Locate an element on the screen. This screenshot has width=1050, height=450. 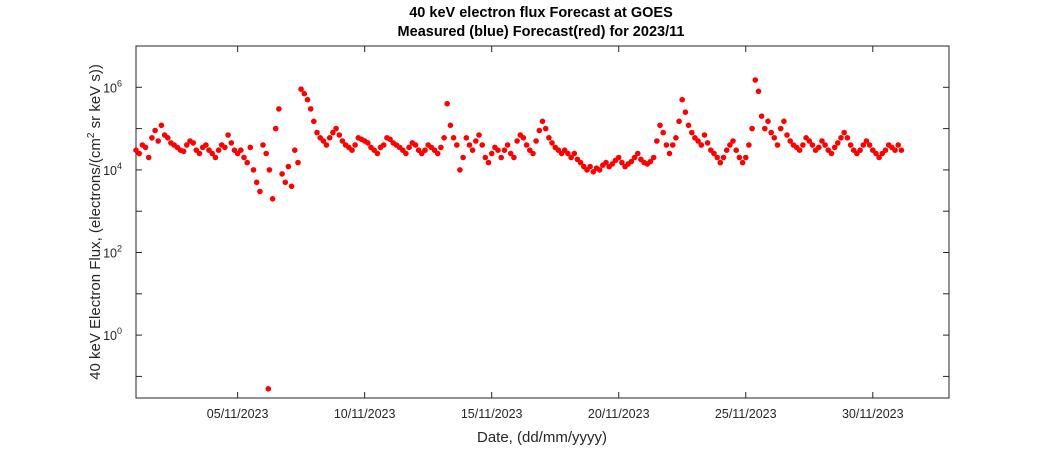
y-tick-label: 10² is located at coordinates (112, 252).